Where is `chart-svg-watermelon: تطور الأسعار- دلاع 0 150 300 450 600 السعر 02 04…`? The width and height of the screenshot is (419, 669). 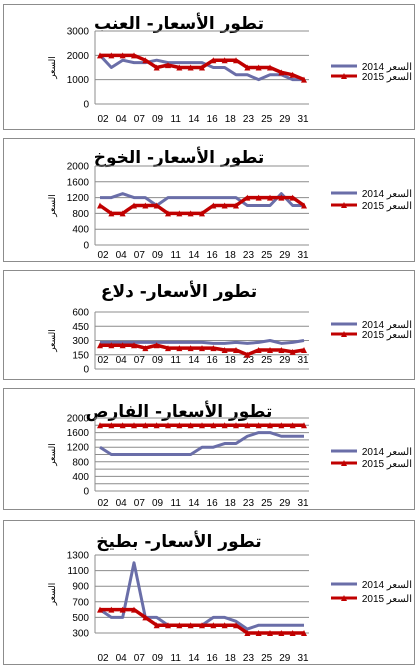 chart-svg-watermelon: تطور الأسعار- دلاع 0 150 300 450 600 السعر 02 04… is located at coordinates (229, 328).